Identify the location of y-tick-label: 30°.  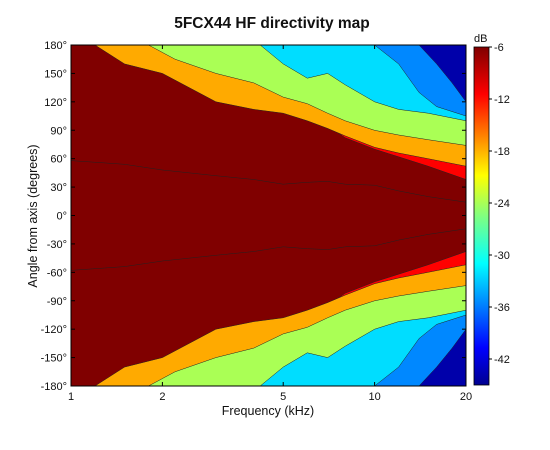
(58, 188).